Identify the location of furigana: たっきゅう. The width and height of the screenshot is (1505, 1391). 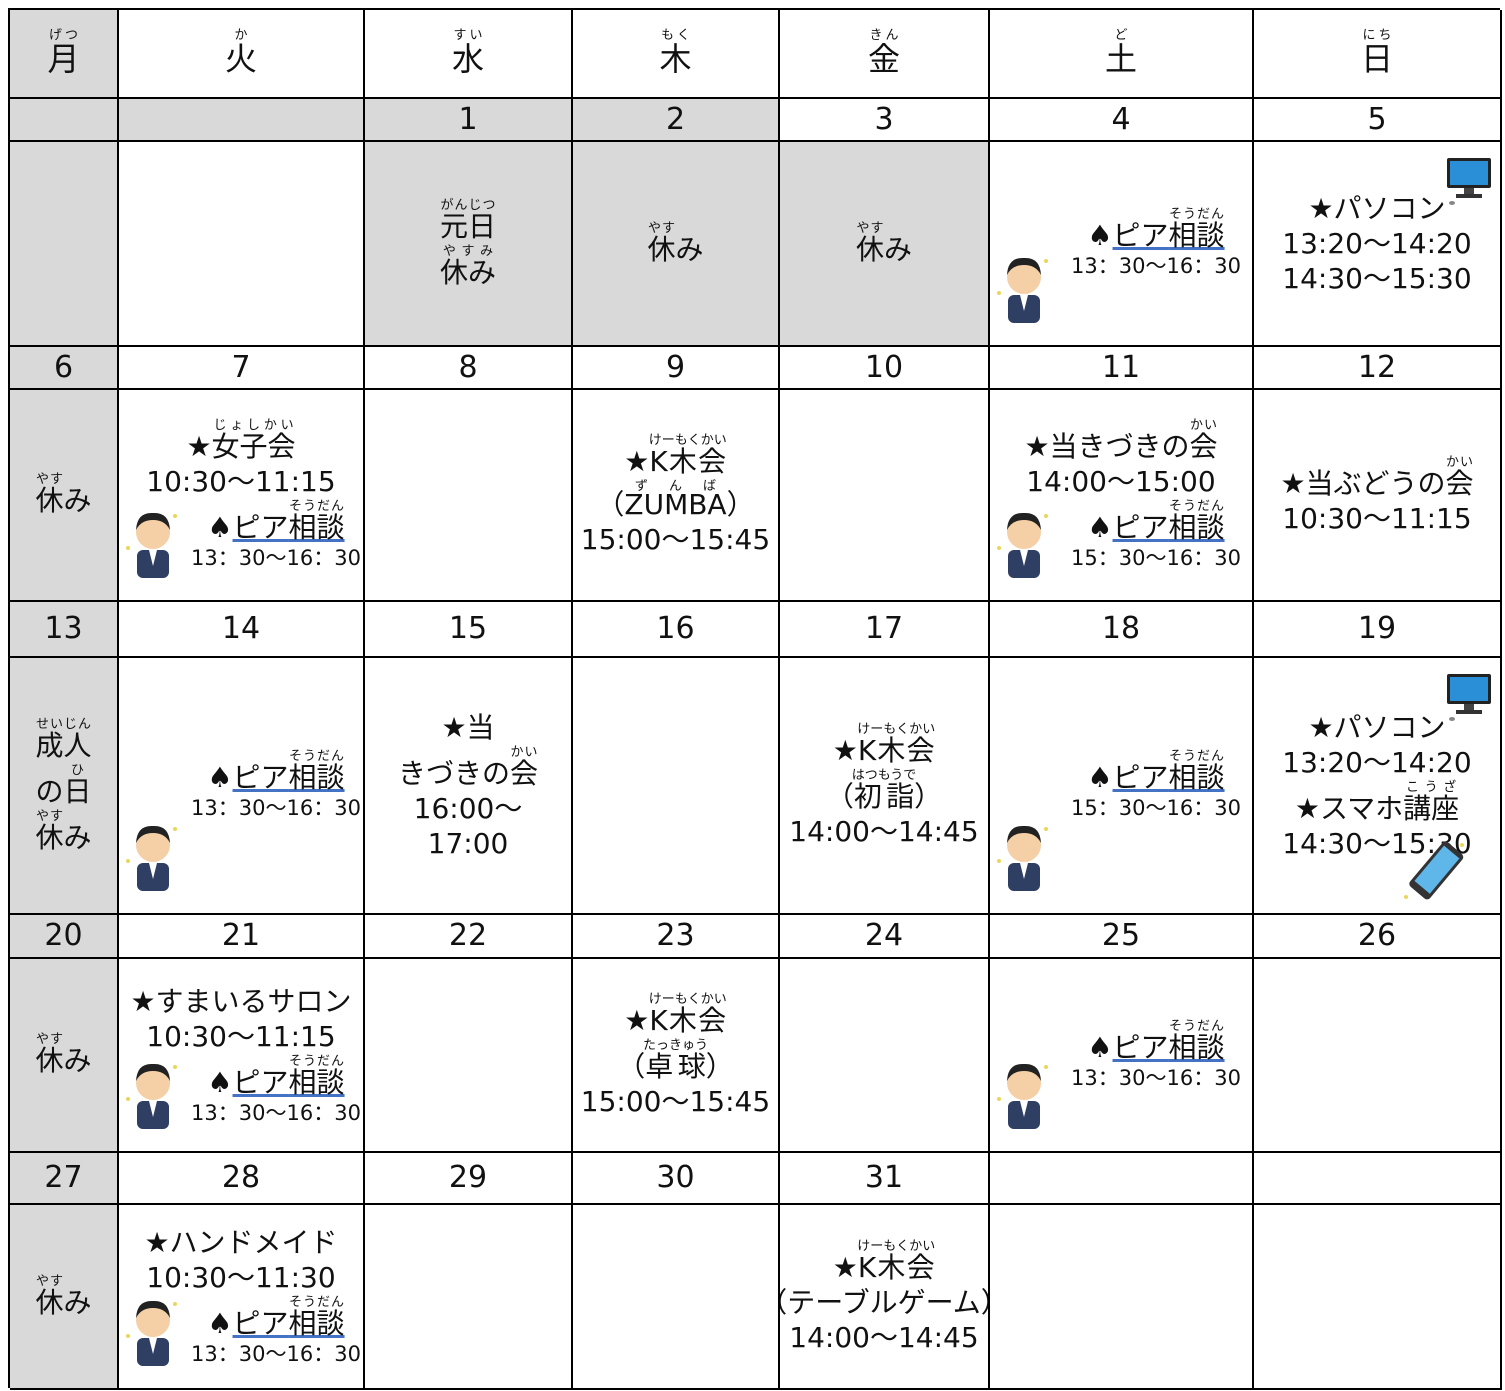
(675, 1045).